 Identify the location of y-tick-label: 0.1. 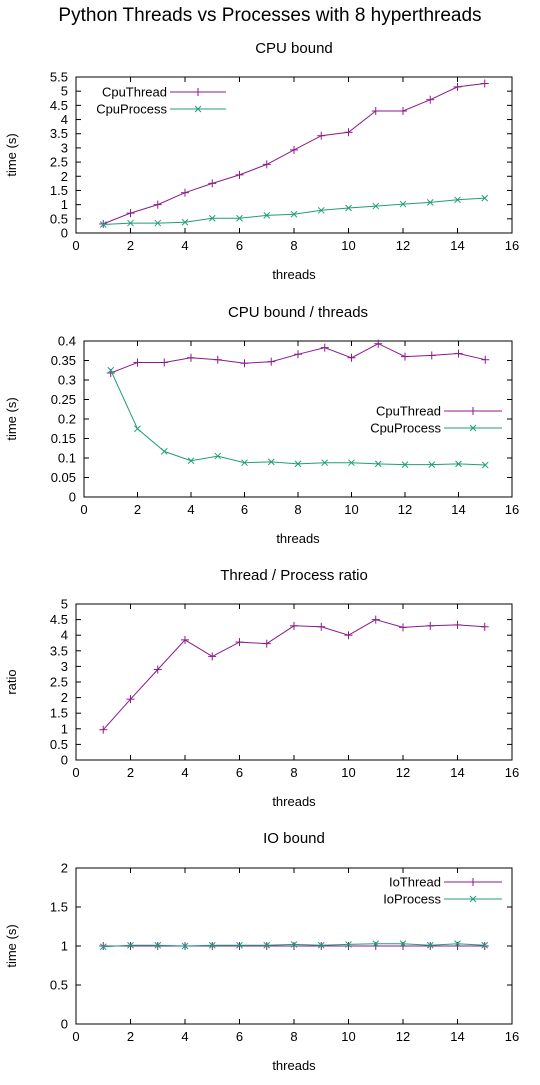
(67, 458).